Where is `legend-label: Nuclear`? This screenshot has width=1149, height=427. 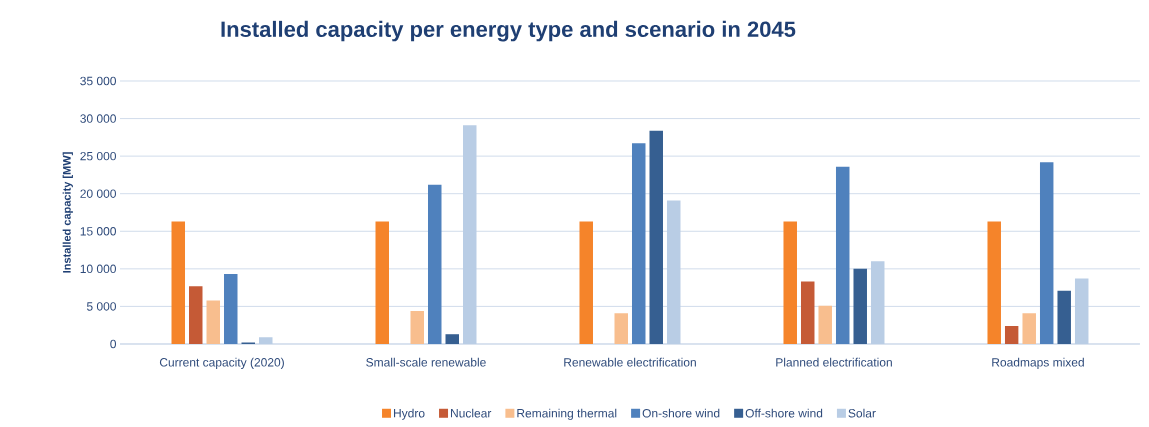 legend-label: Nuclear is located at coordinates (471, 413).